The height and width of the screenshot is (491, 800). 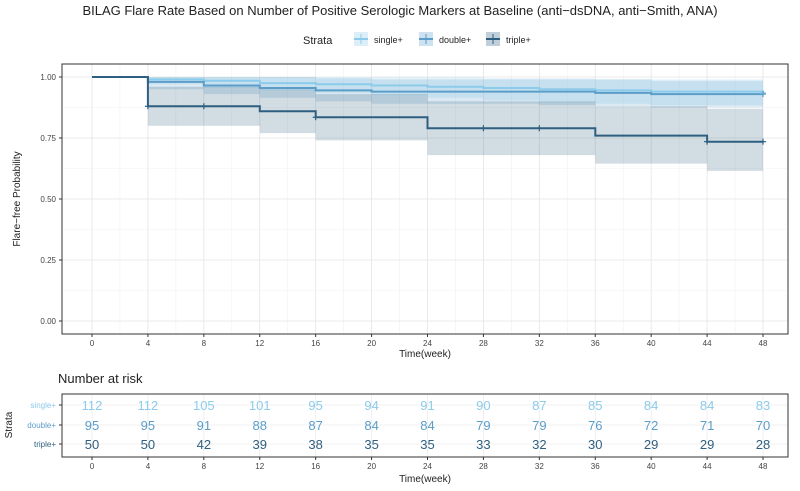 I want to click on risk-value-single+: 105, so click(x=204, y=405).